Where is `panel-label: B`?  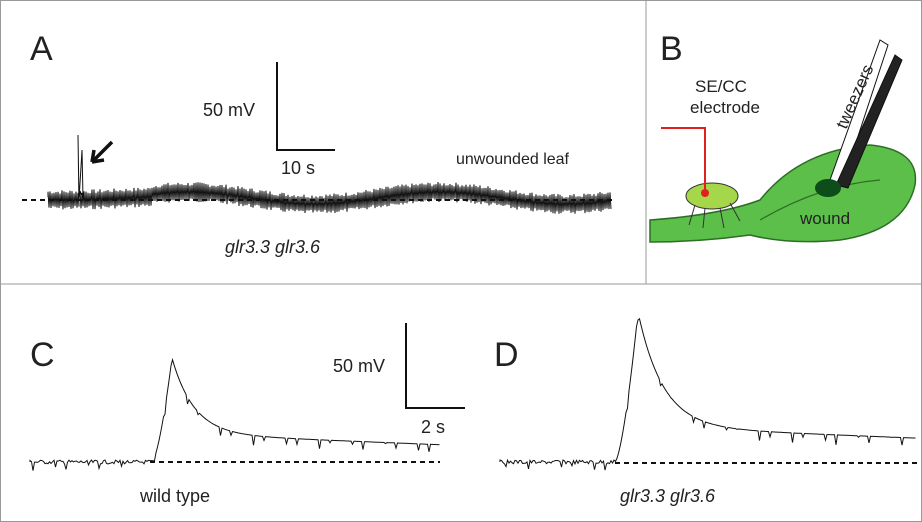 panel-label: B is located at coordinates (671, 49).